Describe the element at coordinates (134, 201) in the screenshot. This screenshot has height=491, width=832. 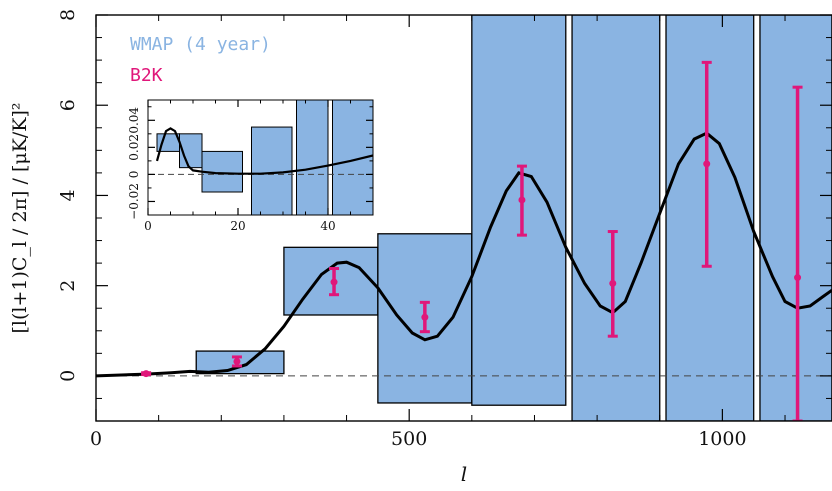
I see `y-tick-label: −0.02` at that location.